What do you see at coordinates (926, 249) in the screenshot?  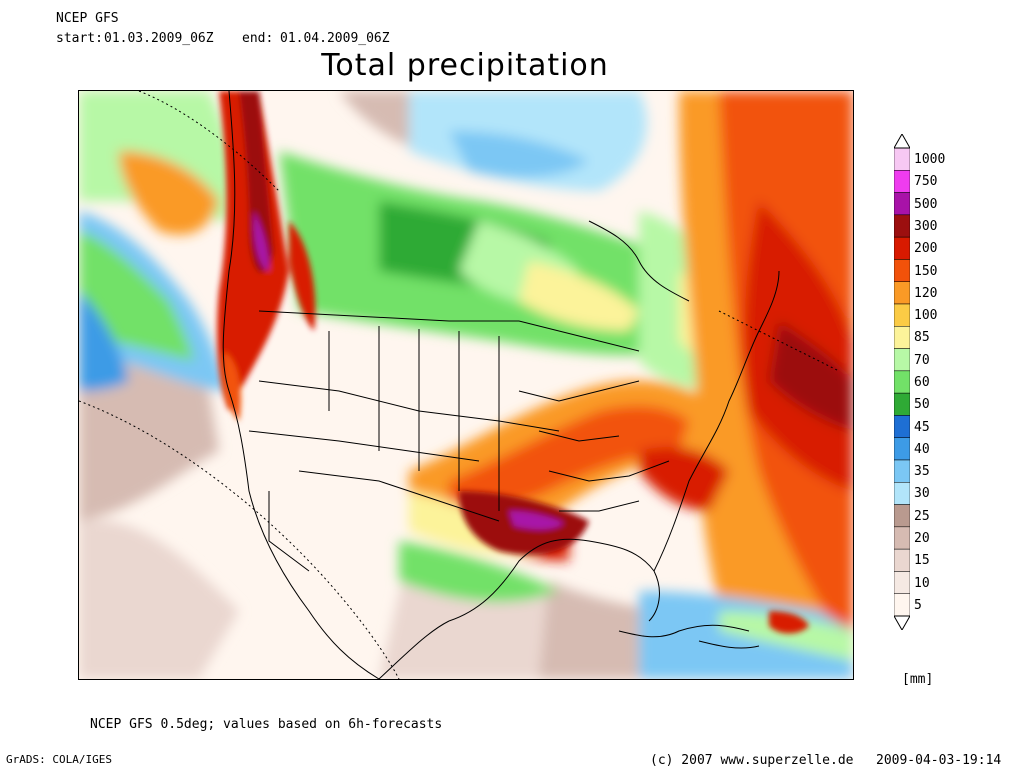 I see `legend-label: 200` at bounding box center [926, 249].